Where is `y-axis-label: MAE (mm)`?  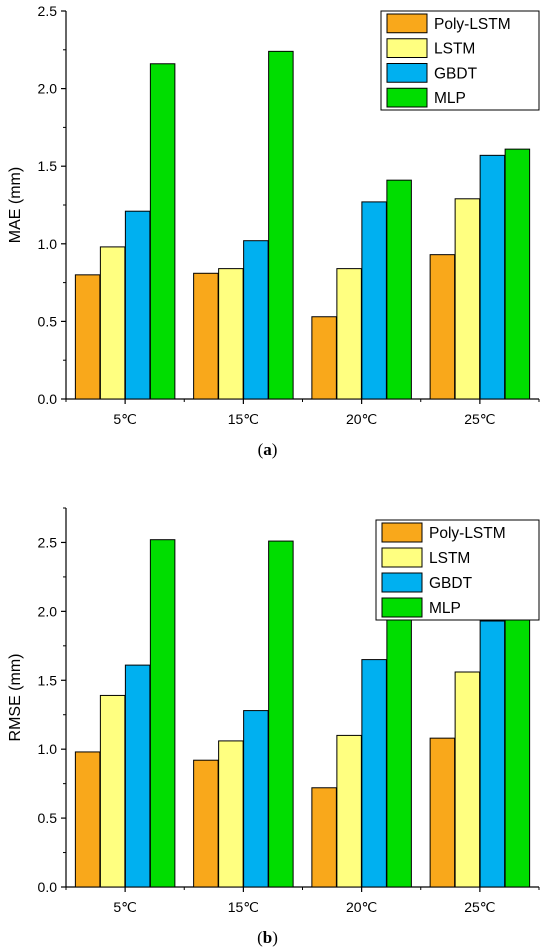 y-axis-label: MAE (mm) is located at coordinates (15, 205).